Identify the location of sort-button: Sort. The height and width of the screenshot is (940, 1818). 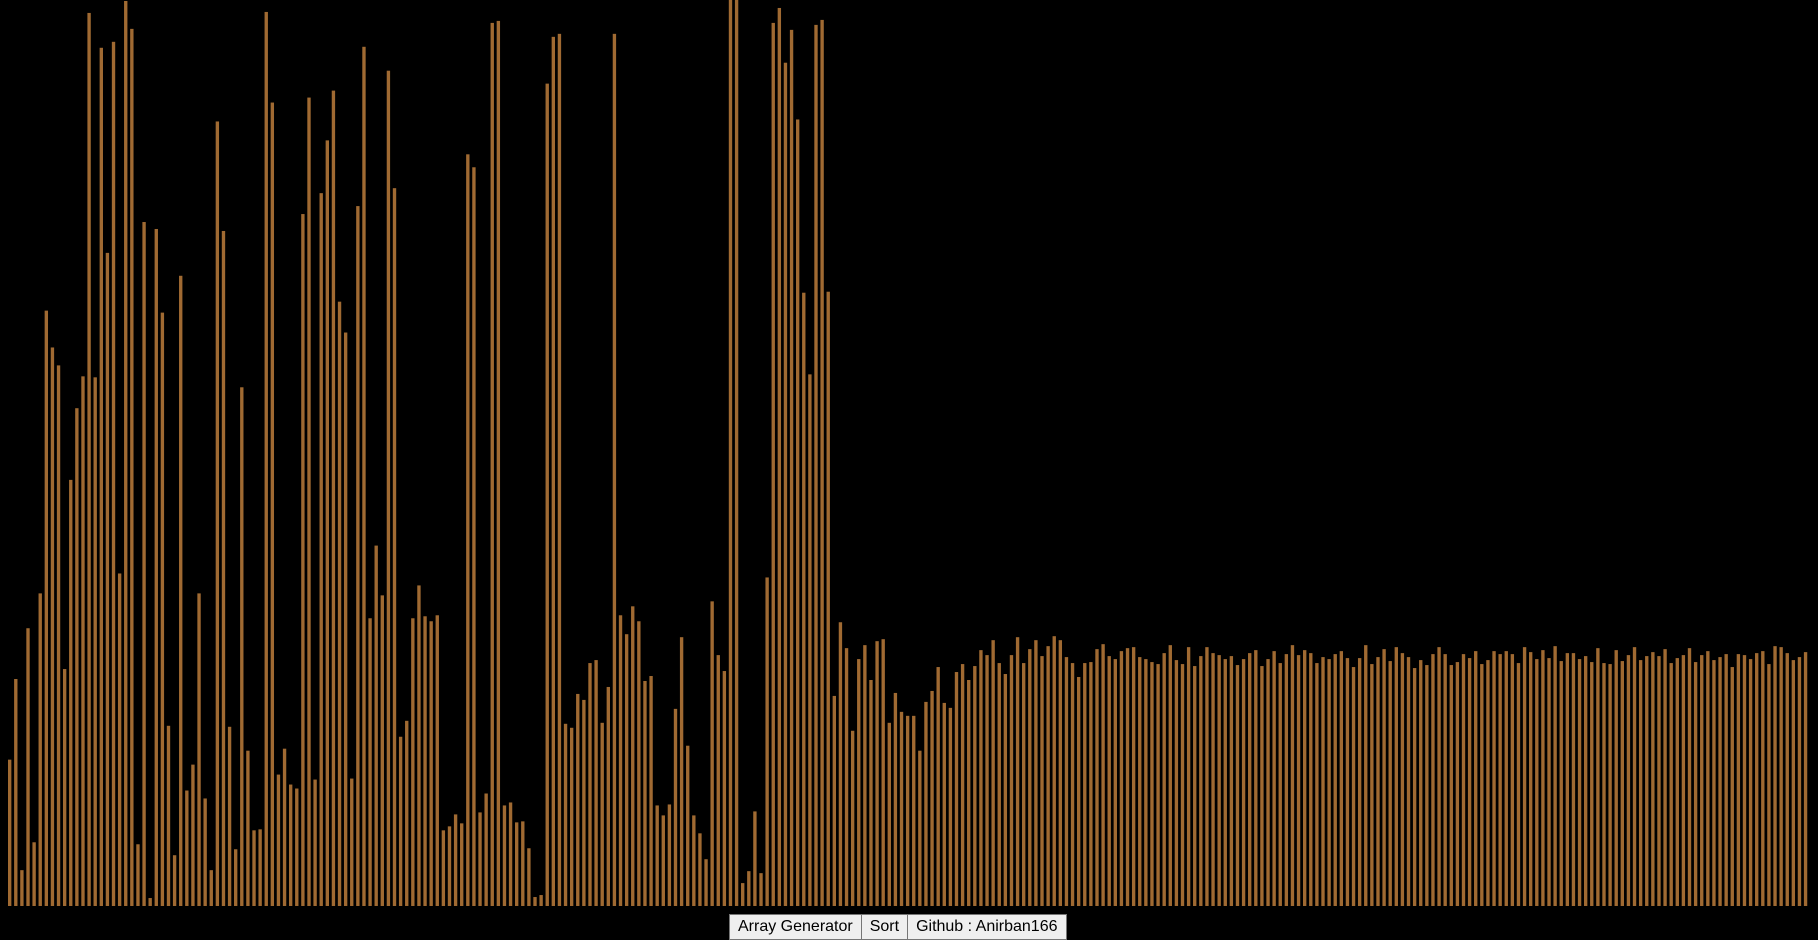
(884, 927).